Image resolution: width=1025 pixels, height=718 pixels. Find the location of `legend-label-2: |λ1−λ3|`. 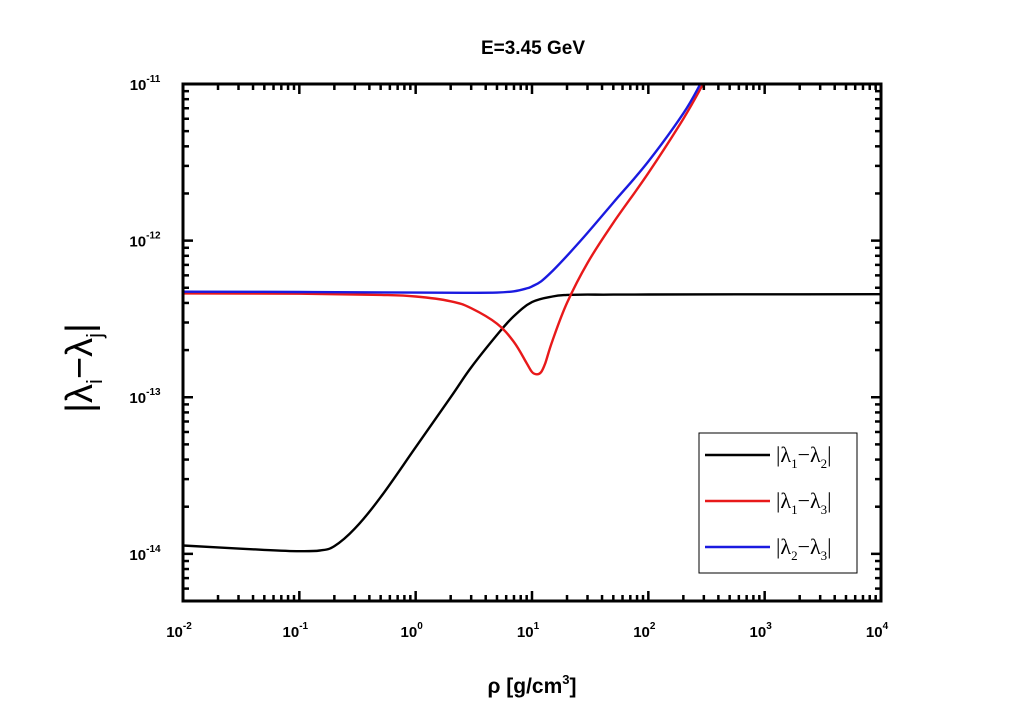

legend-label-2: |λ1−λ3| is located at coordinates (804, 502).